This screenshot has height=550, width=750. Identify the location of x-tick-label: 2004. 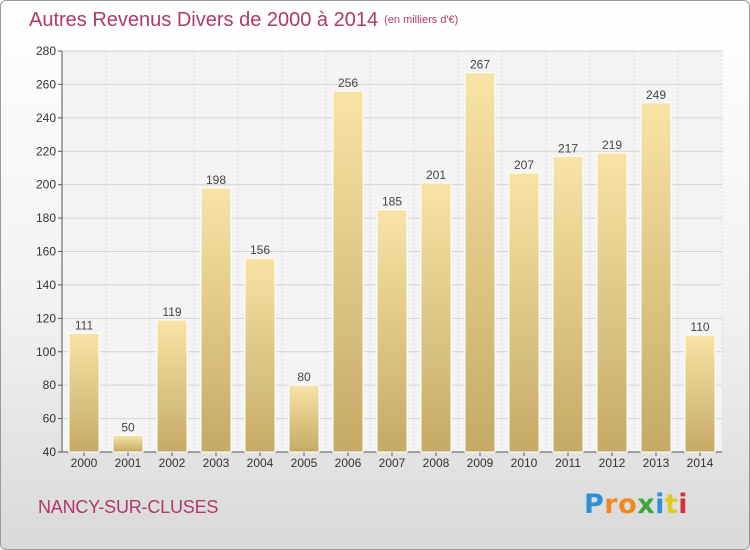
(260, 463).